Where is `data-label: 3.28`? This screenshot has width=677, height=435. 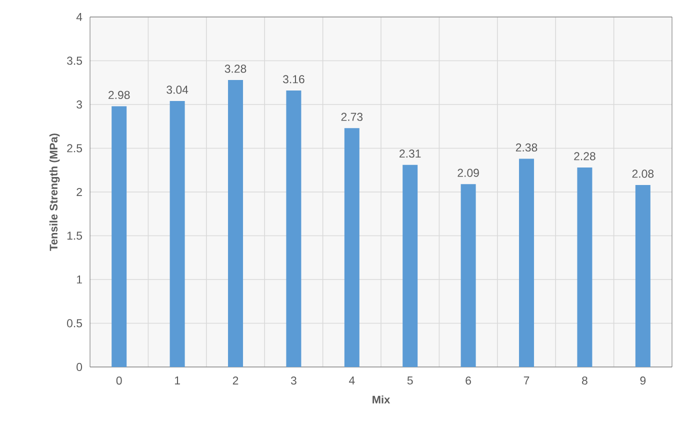
data-label: 3.28 is located at coordinates (235, 68).